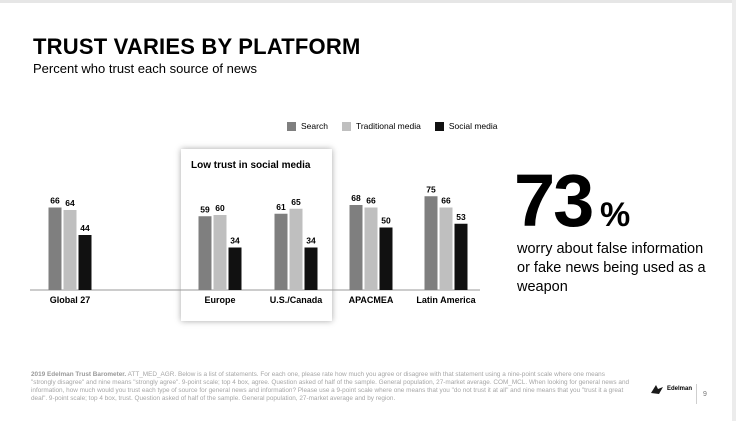 This screenshot has width=736, height=421. Describe the element at coordinates (281, 251) in the screenshot. I see `bar-u-s-canada-search` at that location.